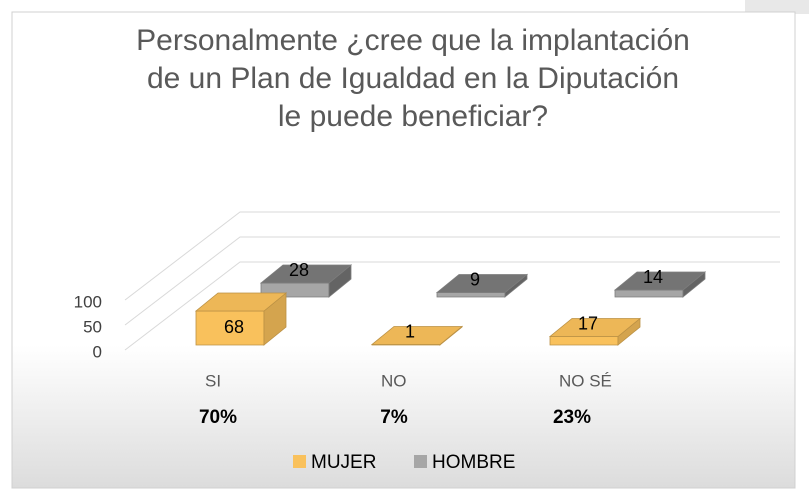 The image size is (809, 498). What do you see at coordinates (777, 7) in the screenshot?
I see `tab` at bounding box center [777, 7].